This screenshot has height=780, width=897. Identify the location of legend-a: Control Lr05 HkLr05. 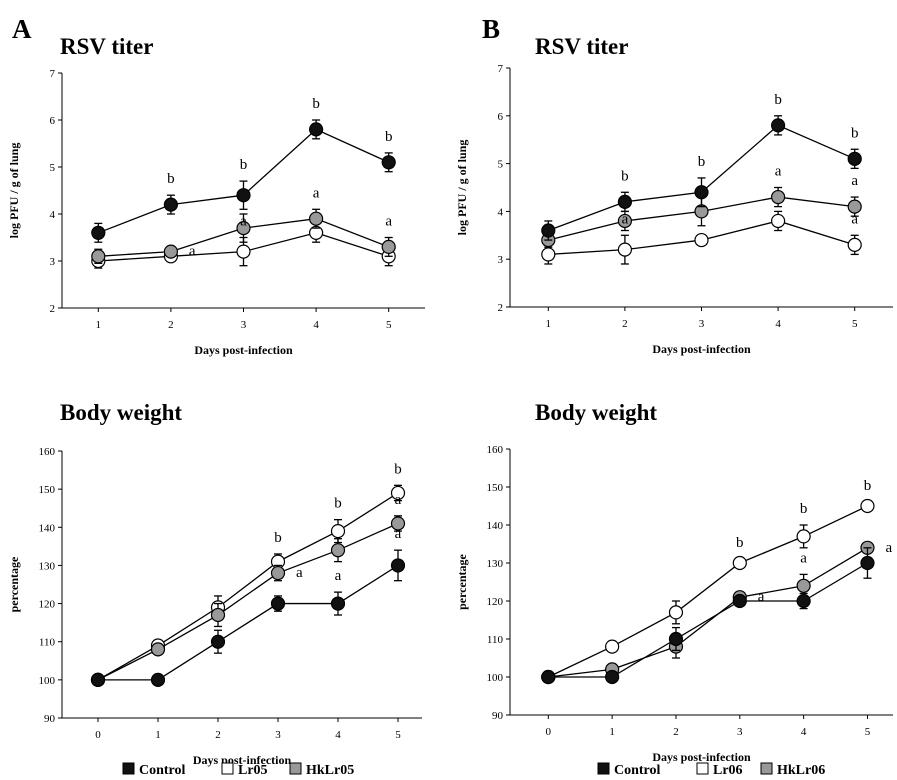
(238, 770).